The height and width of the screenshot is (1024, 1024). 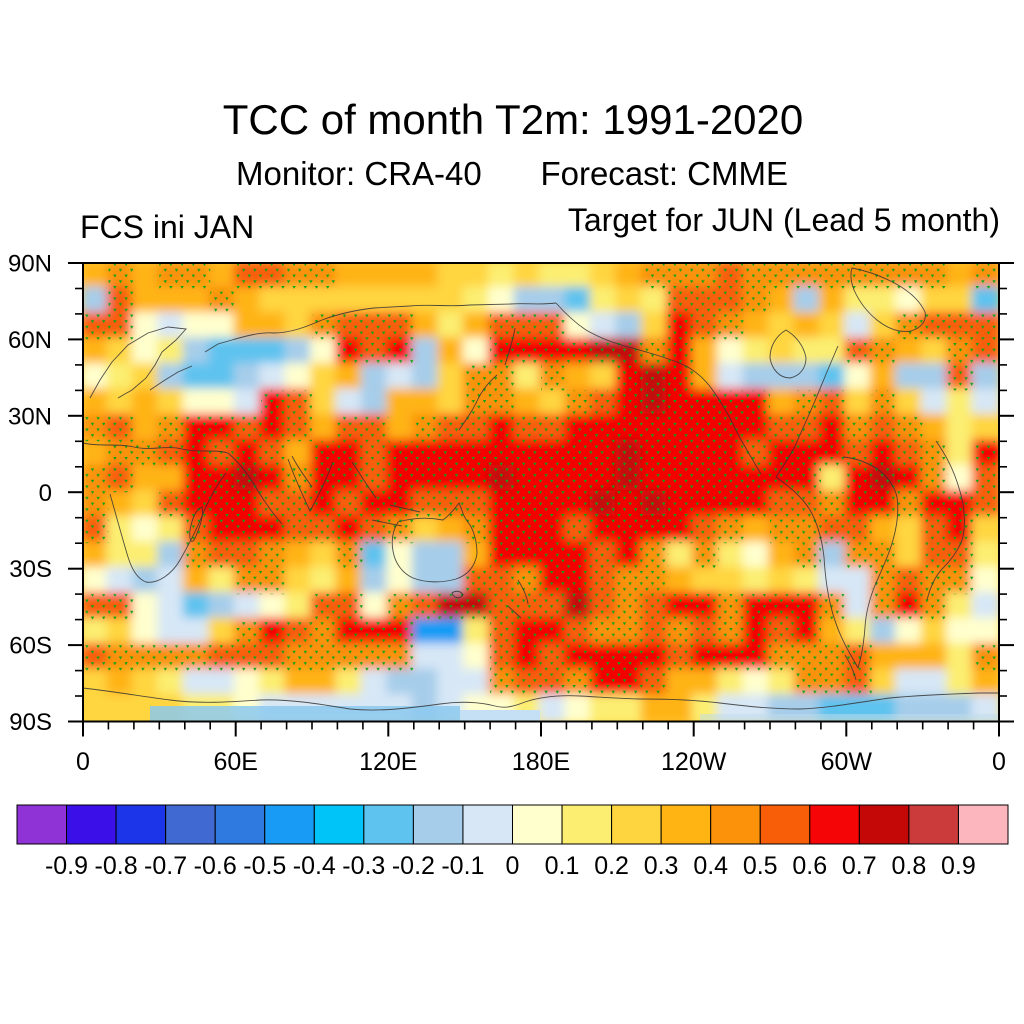 What do you see at coordinates (30, 416) in the screenshot?
I see `svg-text: 30N` at bounding box center [30, 416].